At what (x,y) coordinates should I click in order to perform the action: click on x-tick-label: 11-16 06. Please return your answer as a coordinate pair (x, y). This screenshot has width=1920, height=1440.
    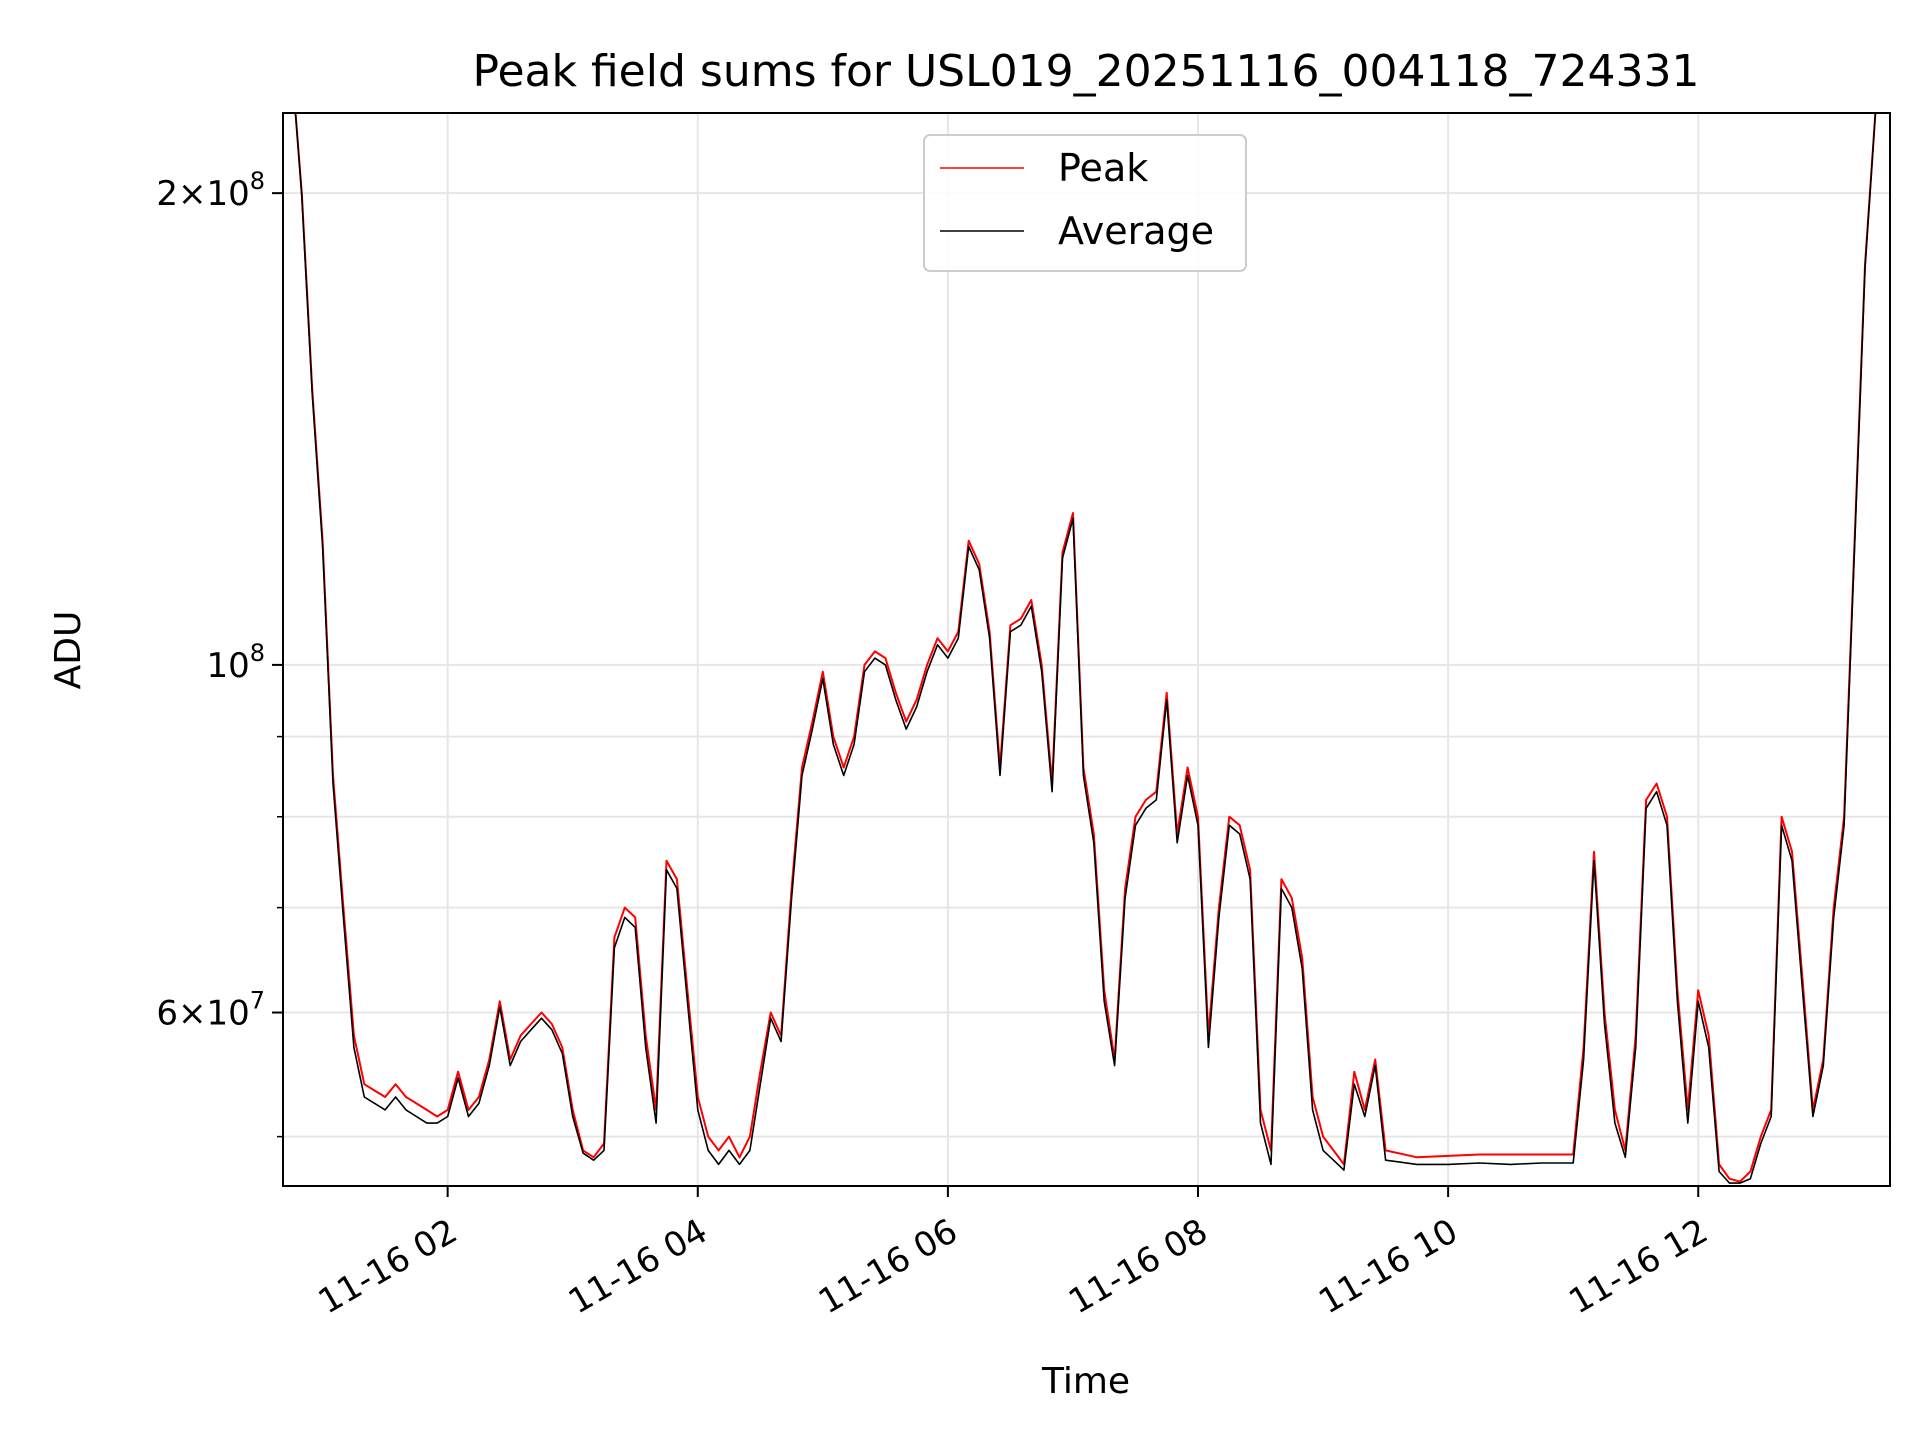
    Looking at the image, I should click on (888, 1266).